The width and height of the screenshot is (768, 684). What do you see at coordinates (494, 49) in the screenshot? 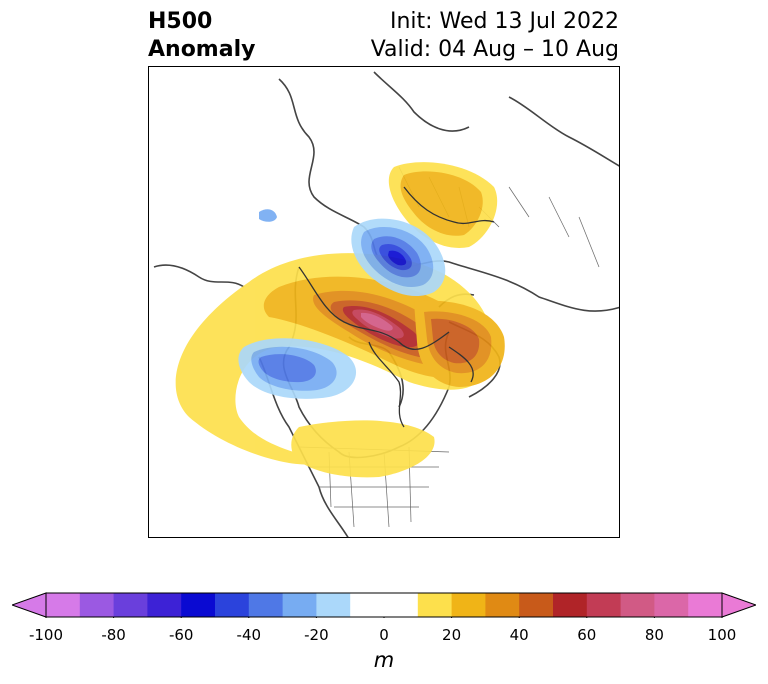
I see `valid-range: Valid: 04 Aug – 10 Aug` at bounding box center [494, 49].